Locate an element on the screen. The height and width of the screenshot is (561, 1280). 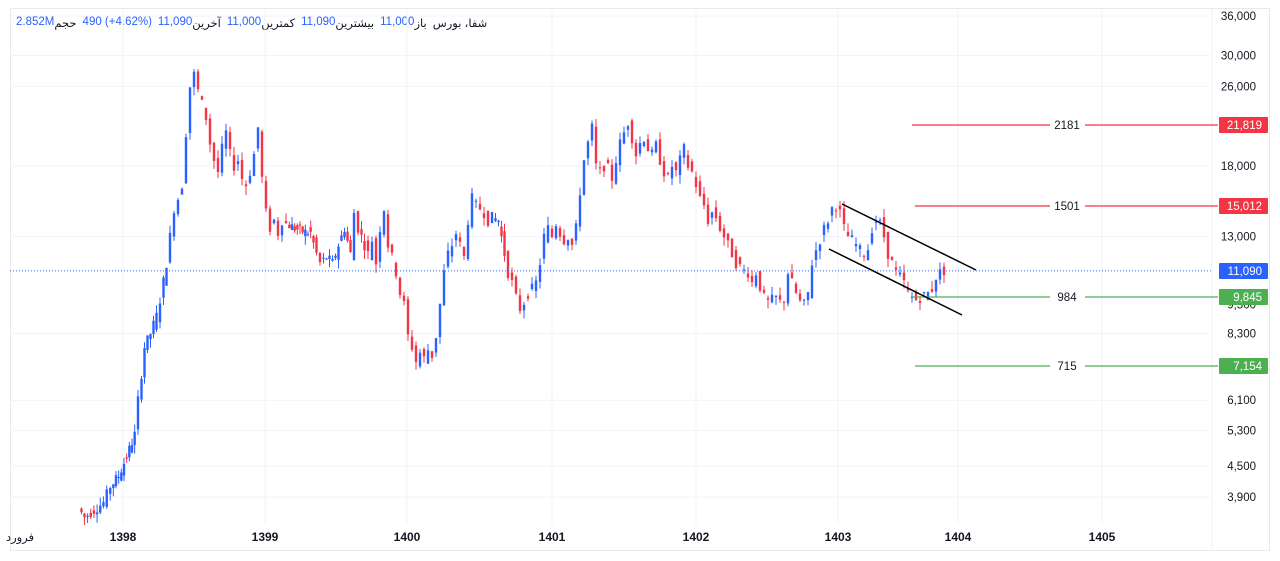
legend-high-value: 11,090 is located at coordinates (318, 22).